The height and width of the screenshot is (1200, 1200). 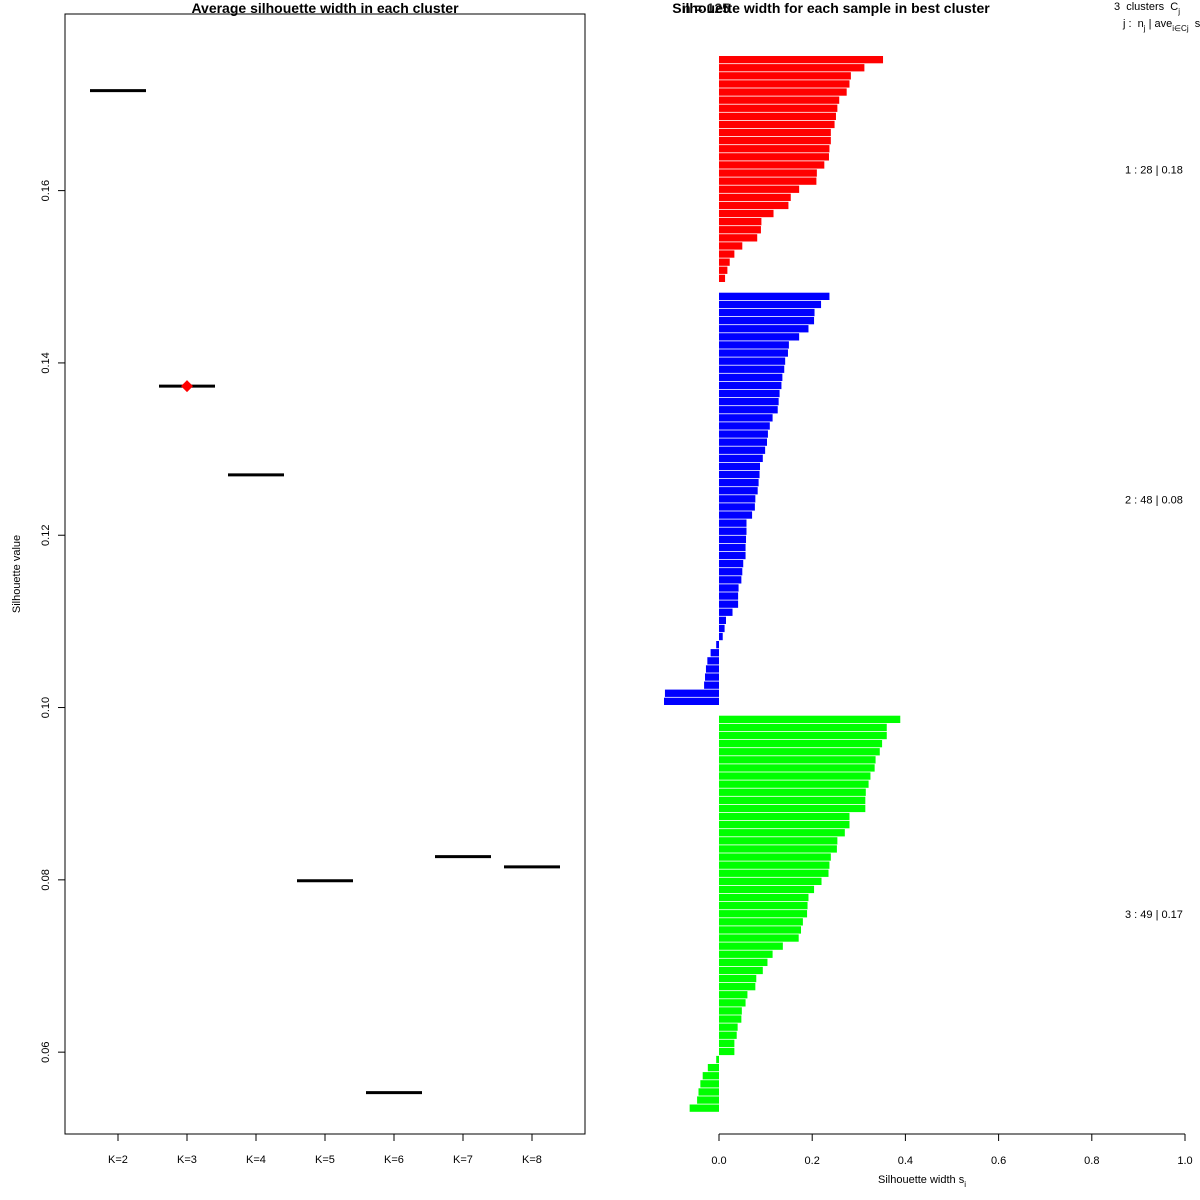 What do you see at coordinates (812, 1161) in the screenshot?
I see `right-x-tick-label: 0.2` at bounding box center [812, 1161].